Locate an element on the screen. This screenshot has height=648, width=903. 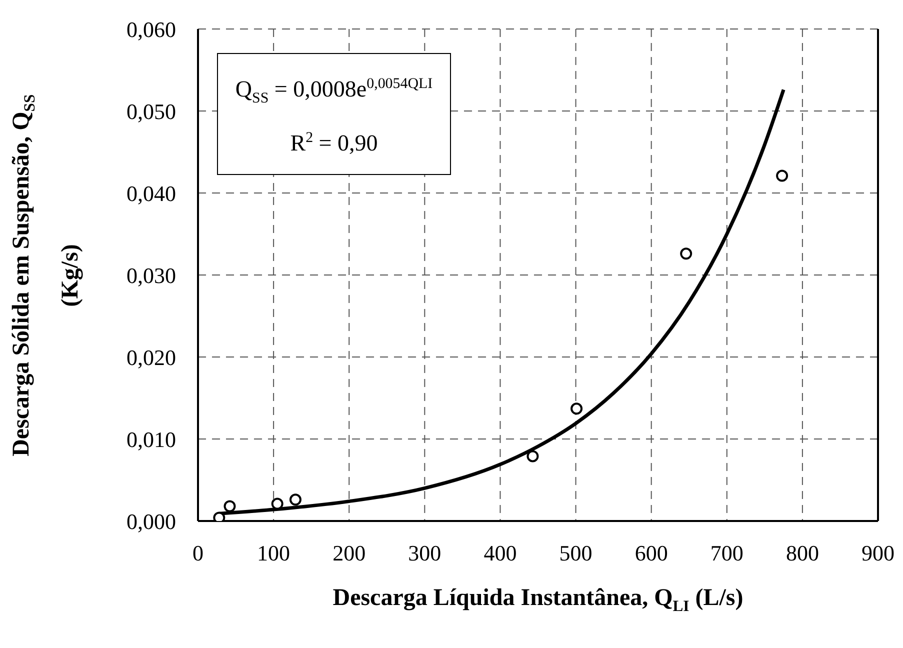
annotation: R$^{2}$ = 0,90 is located at coordinates (334, 143).